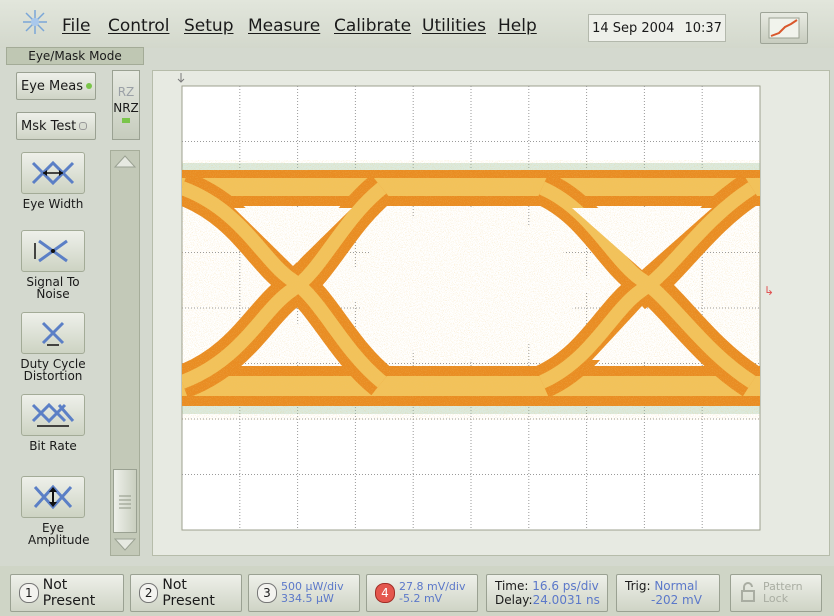 The width and height of the screenshot is (834, 616). I want to click on channel-2-label: Not Present, so click(188, 593).